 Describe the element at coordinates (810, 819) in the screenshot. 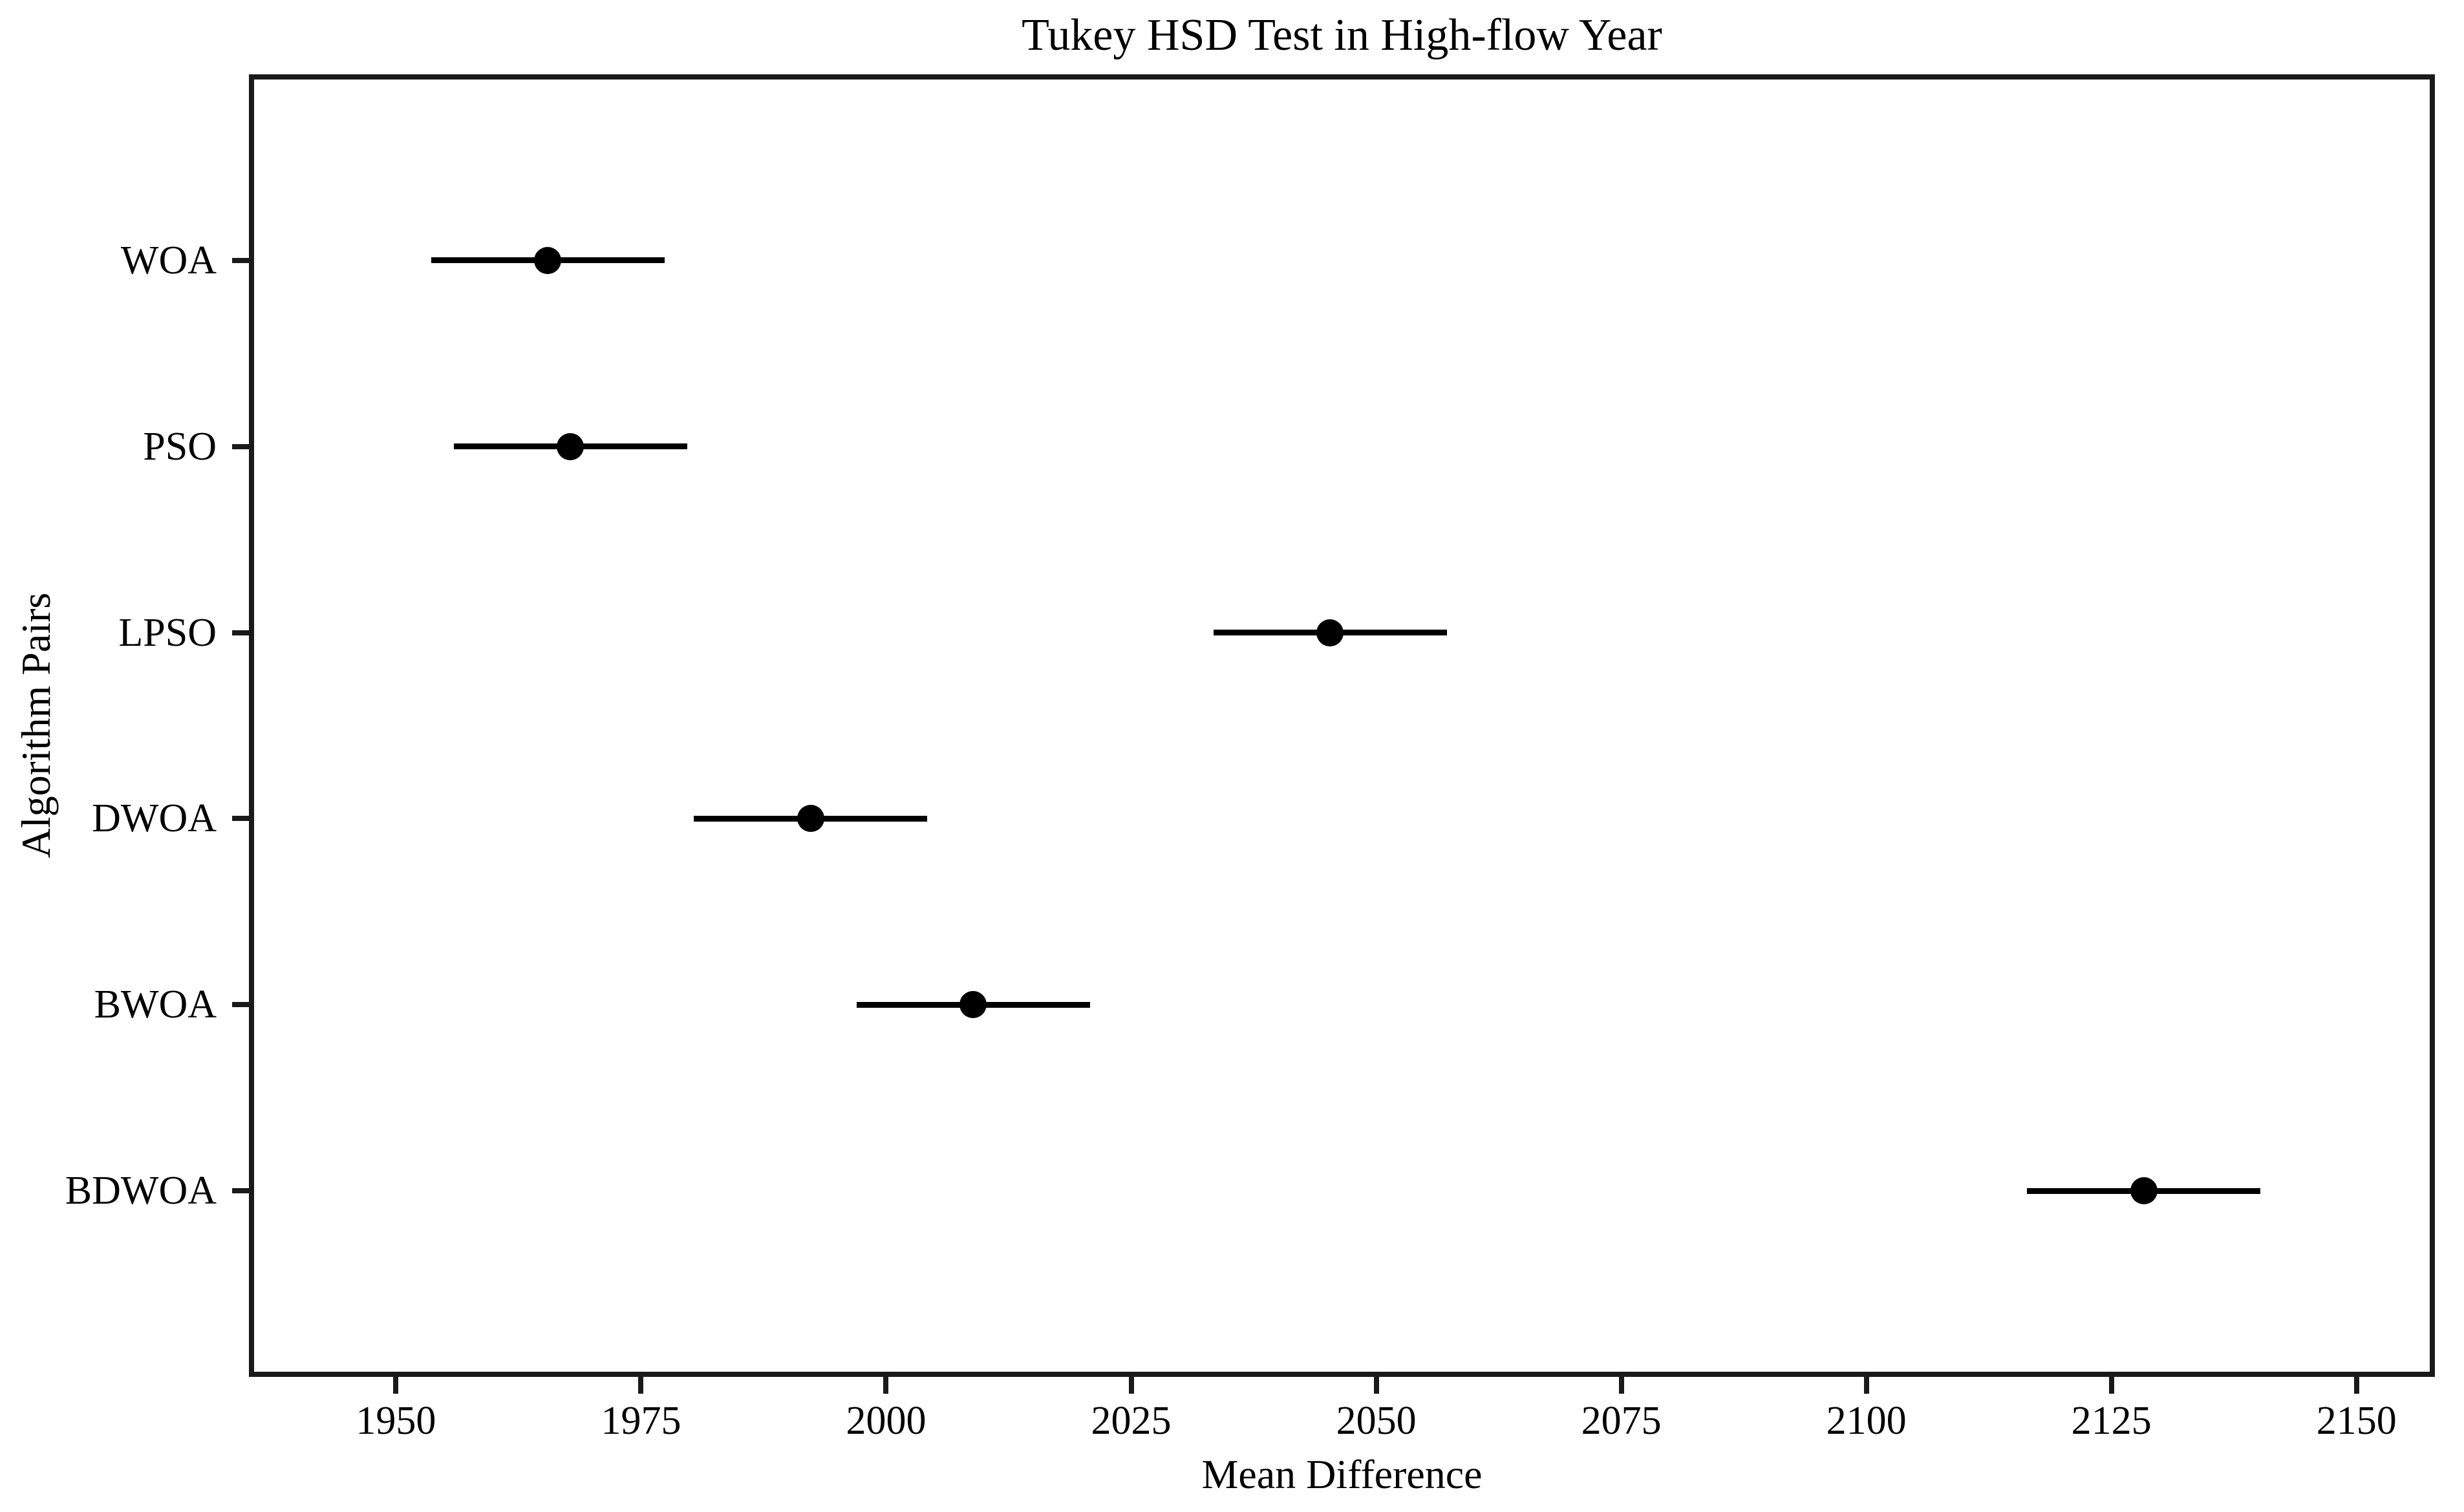

I see `mean-marker-dwoa` at that location.